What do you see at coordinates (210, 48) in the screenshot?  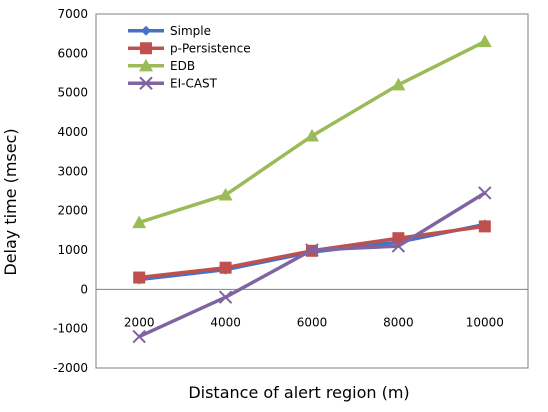 I see `legend-label: p-Persistence` at bounding box center [210, 48].